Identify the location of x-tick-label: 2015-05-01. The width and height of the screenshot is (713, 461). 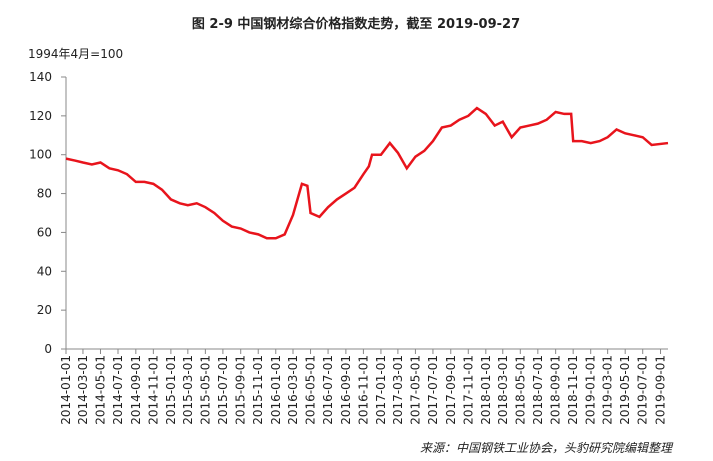
(205, 390).